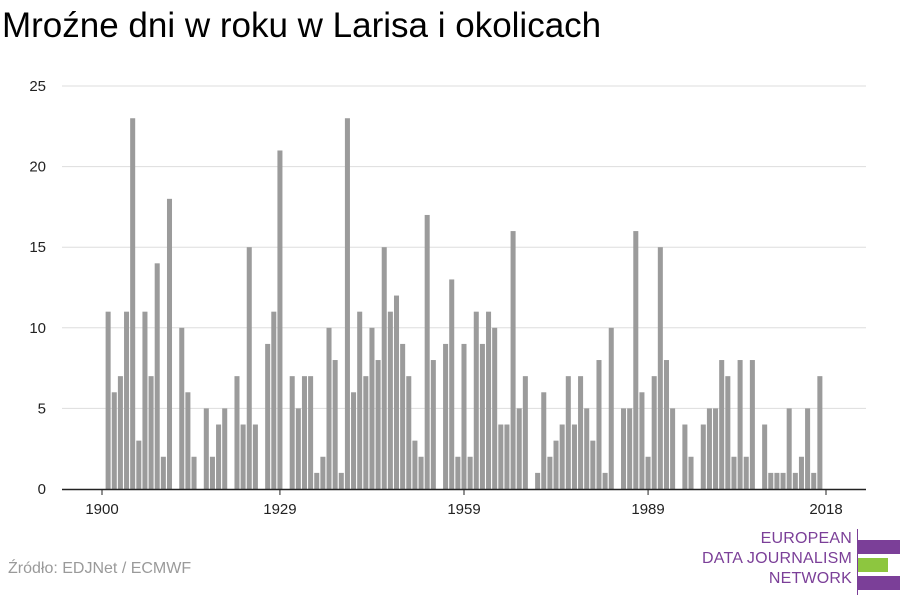 This screenshot has height=600, width=900. What do you see at coordinates (489, 400) in the screenshot?
I see `bar-1963` at bounding box center [489, 400].